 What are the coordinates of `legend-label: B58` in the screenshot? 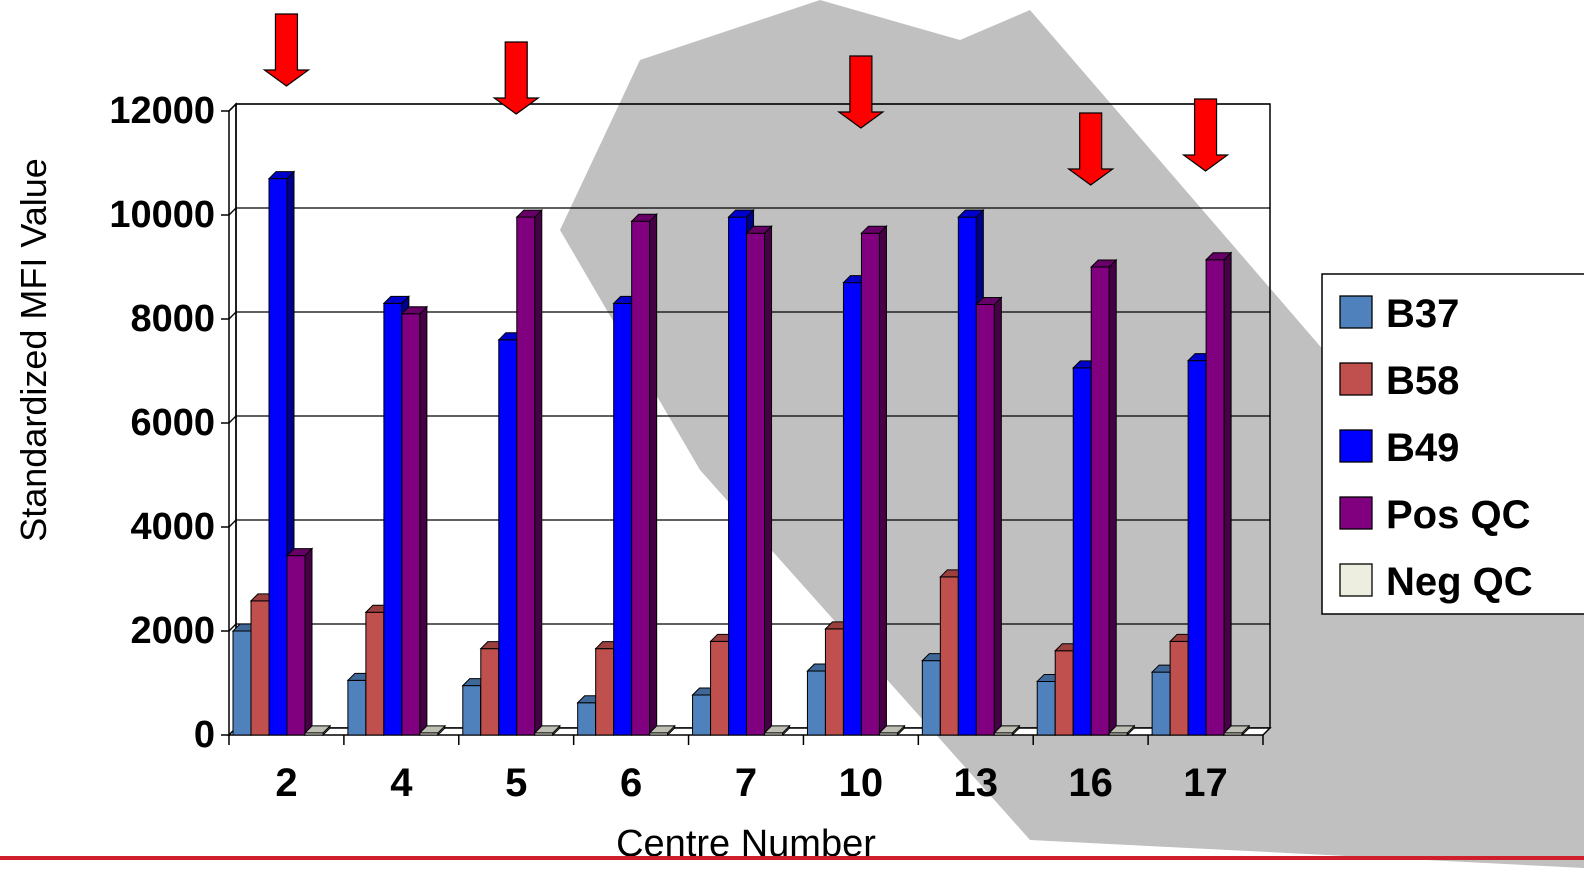 It's located at (1422, 381).